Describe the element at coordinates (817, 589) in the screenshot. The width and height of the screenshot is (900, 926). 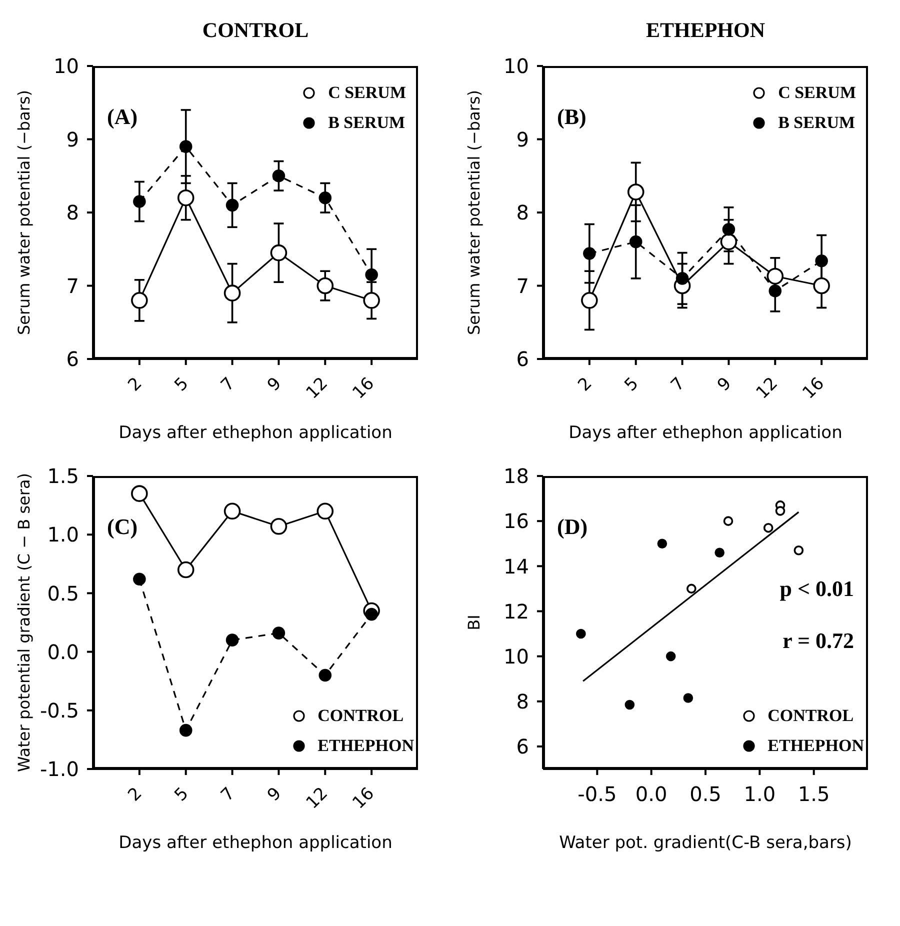
I see `annotation: p < 0.01` at that location.